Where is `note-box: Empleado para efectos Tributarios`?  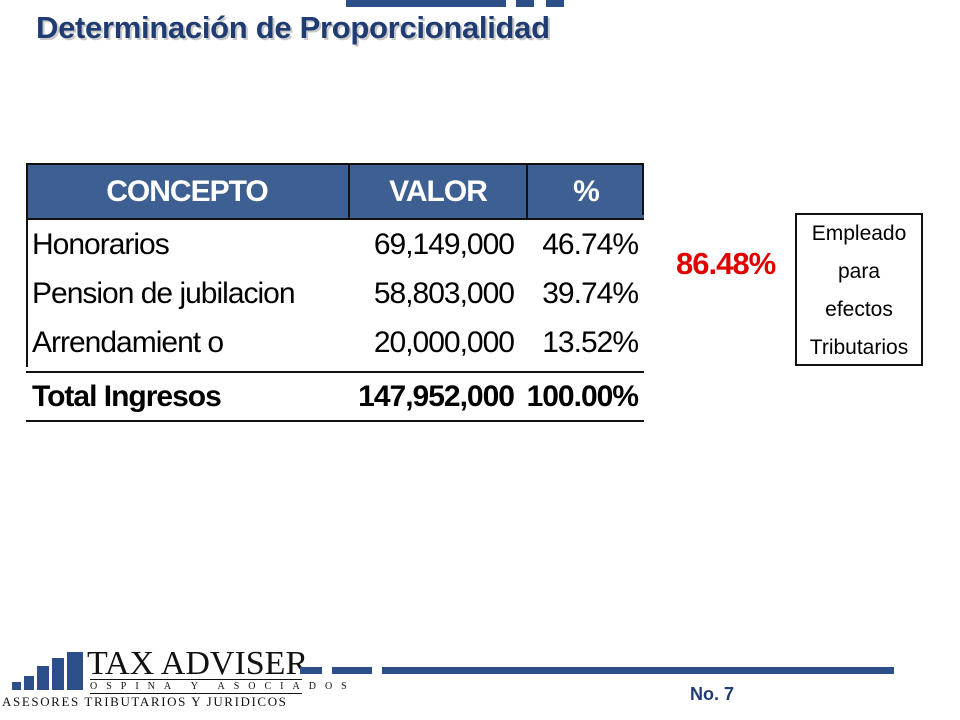 note-box: Empleado para efectos Tributarios is located at coordinates (859, 289).